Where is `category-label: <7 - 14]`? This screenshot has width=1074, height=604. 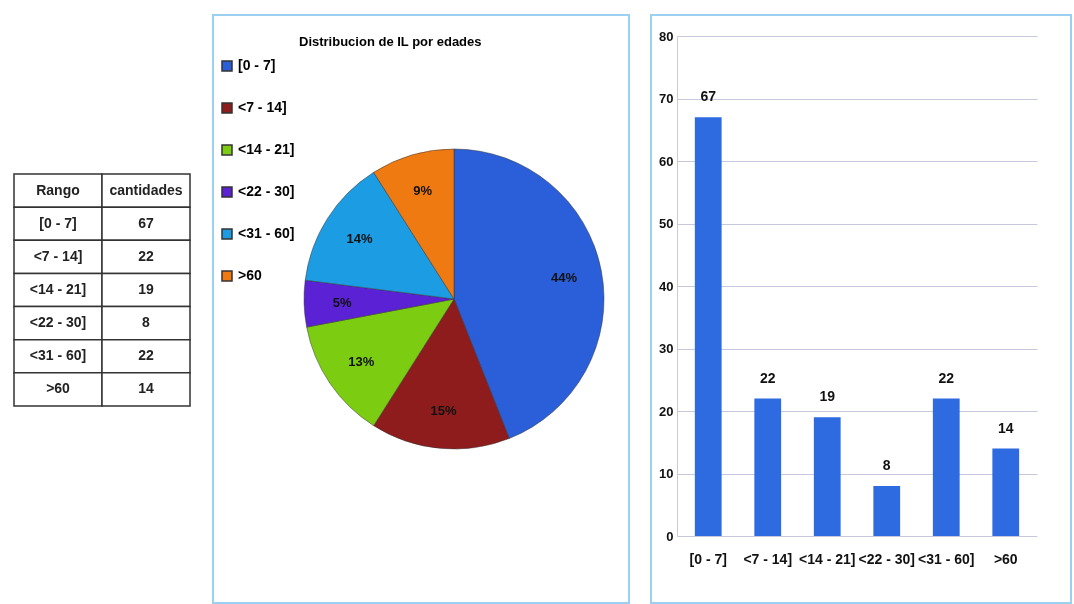
category-label: <7 - 14] is located at coordinates (58, 255).